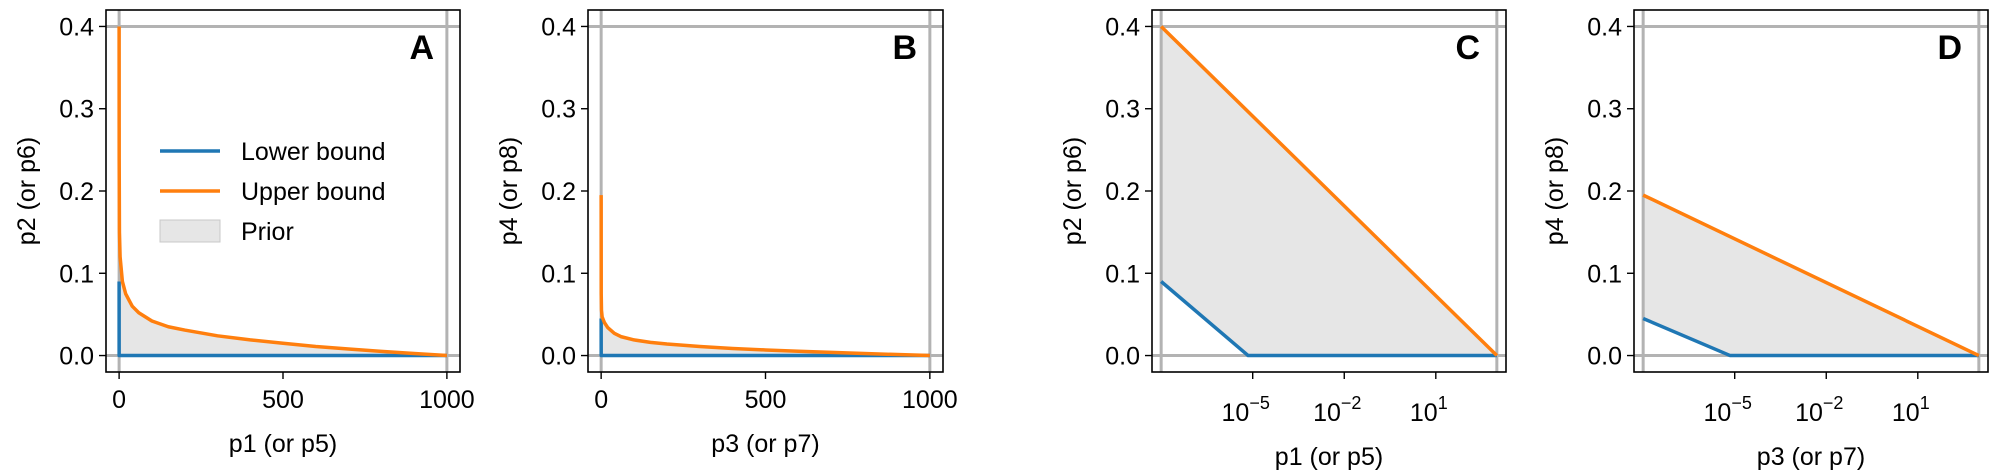 The width and height of the screenshot is (2007, 472). What do you see at coordinates (313, 192) in the screenshot?
I see `legend-label: Upper bound` at bounding box center [313, 192].